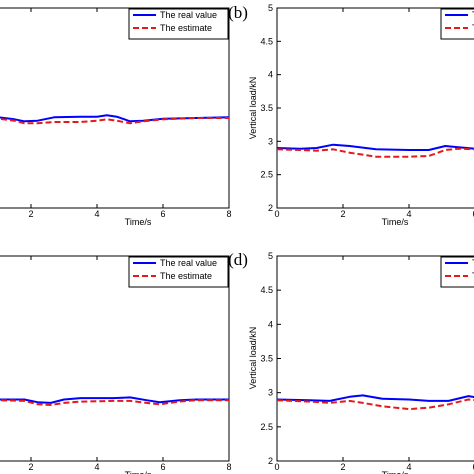 Image resolution: width=474 pixels, height=474 pixels. Describe the element at coordinates (238, 12) in the screenshot. I see `panel-letter: (b)` at that location.